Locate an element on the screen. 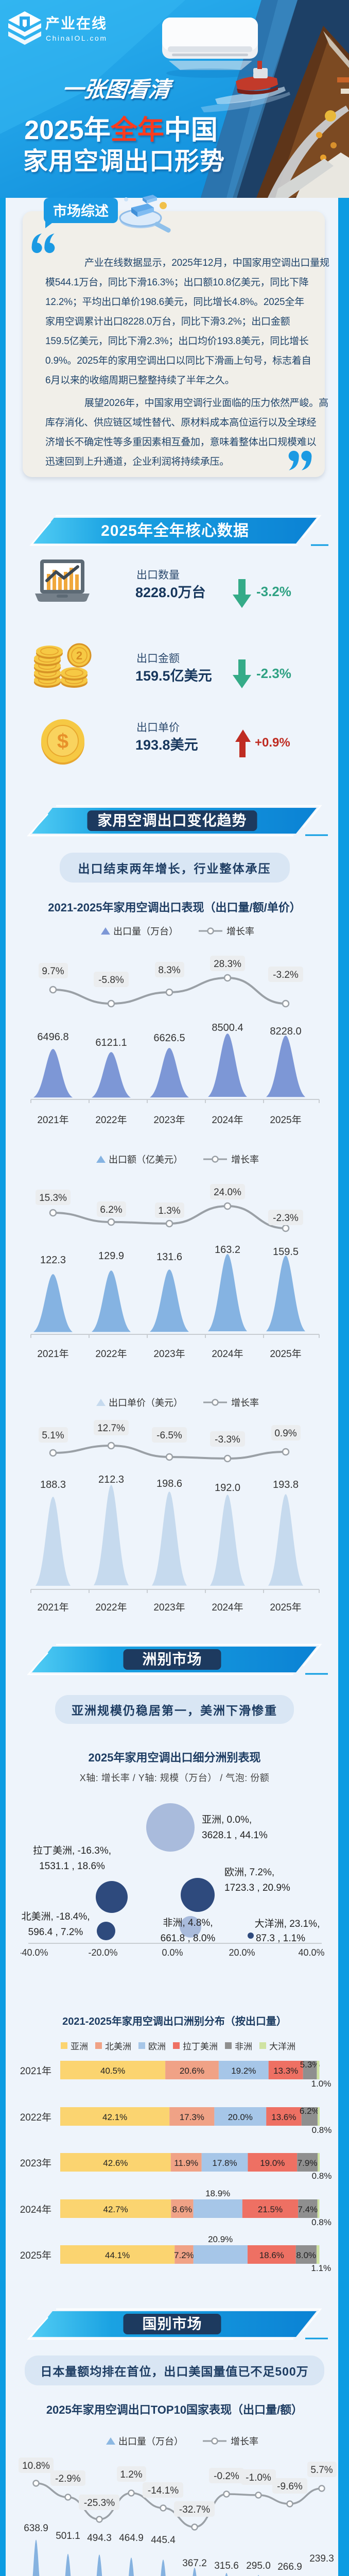 Image resolution: width=349 pixels, height=2576 pixels. svg-text: 亚洲, 0.0%, is located at coordinates (227, 1820).